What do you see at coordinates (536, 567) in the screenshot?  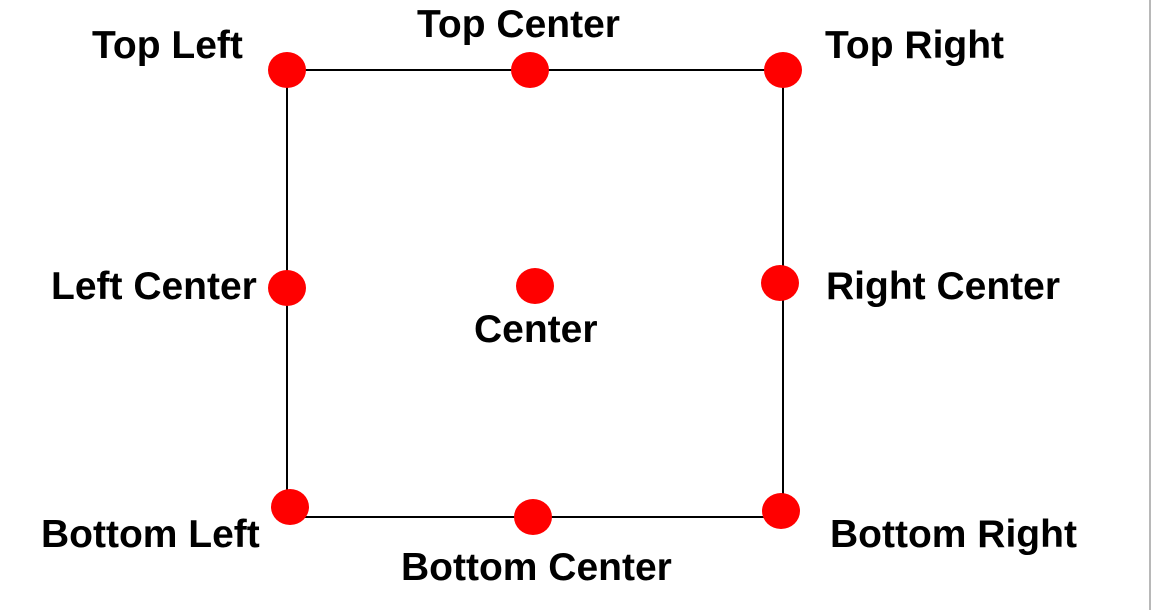 I see `label-bottom-center: Bottom Center` at bounding box center [536, 567].